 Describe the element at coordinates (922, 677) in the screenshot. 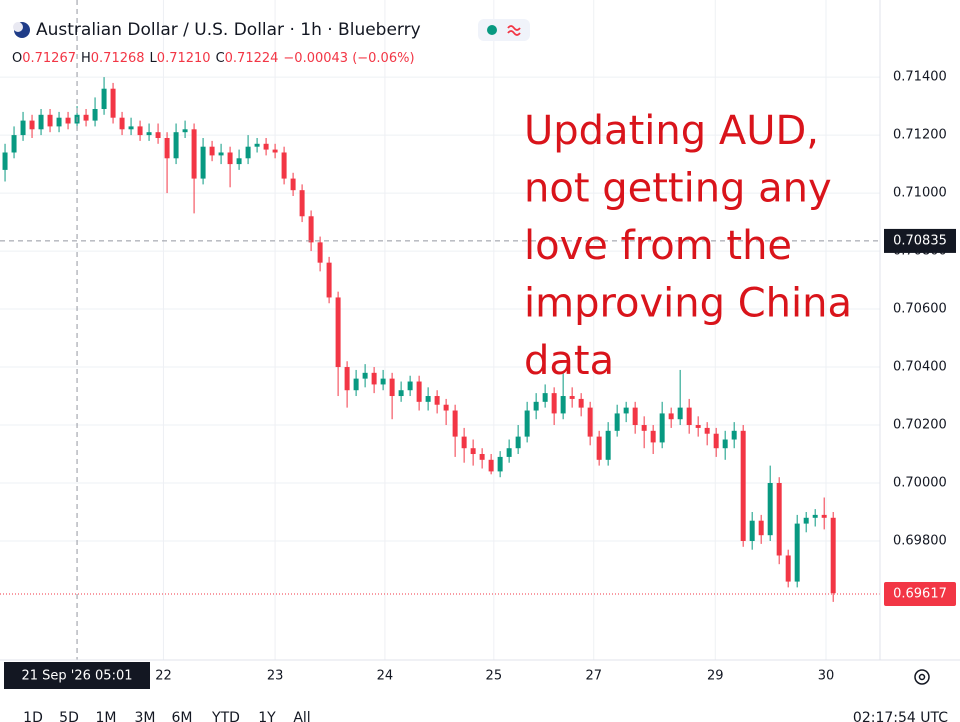

I see `settings-icon` at that location.